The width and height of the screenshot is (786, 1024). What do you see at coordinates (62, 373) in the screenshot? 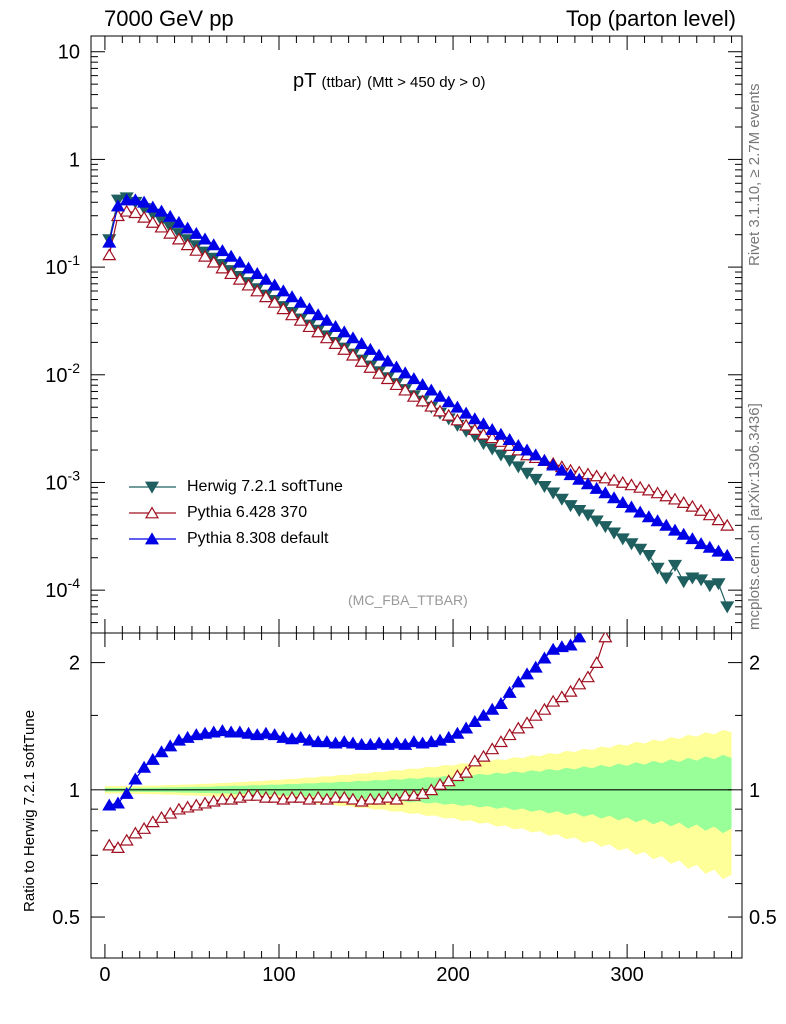
I see `main-y-tick-label: 10-2` at bounding box center [62, 373].